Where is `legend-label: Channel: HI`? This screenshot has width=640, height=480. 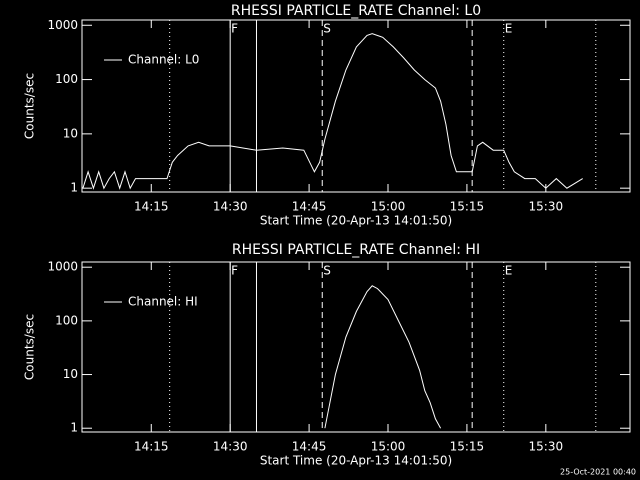
legend-label: Channel: HI is located at coordinates (163, 302).